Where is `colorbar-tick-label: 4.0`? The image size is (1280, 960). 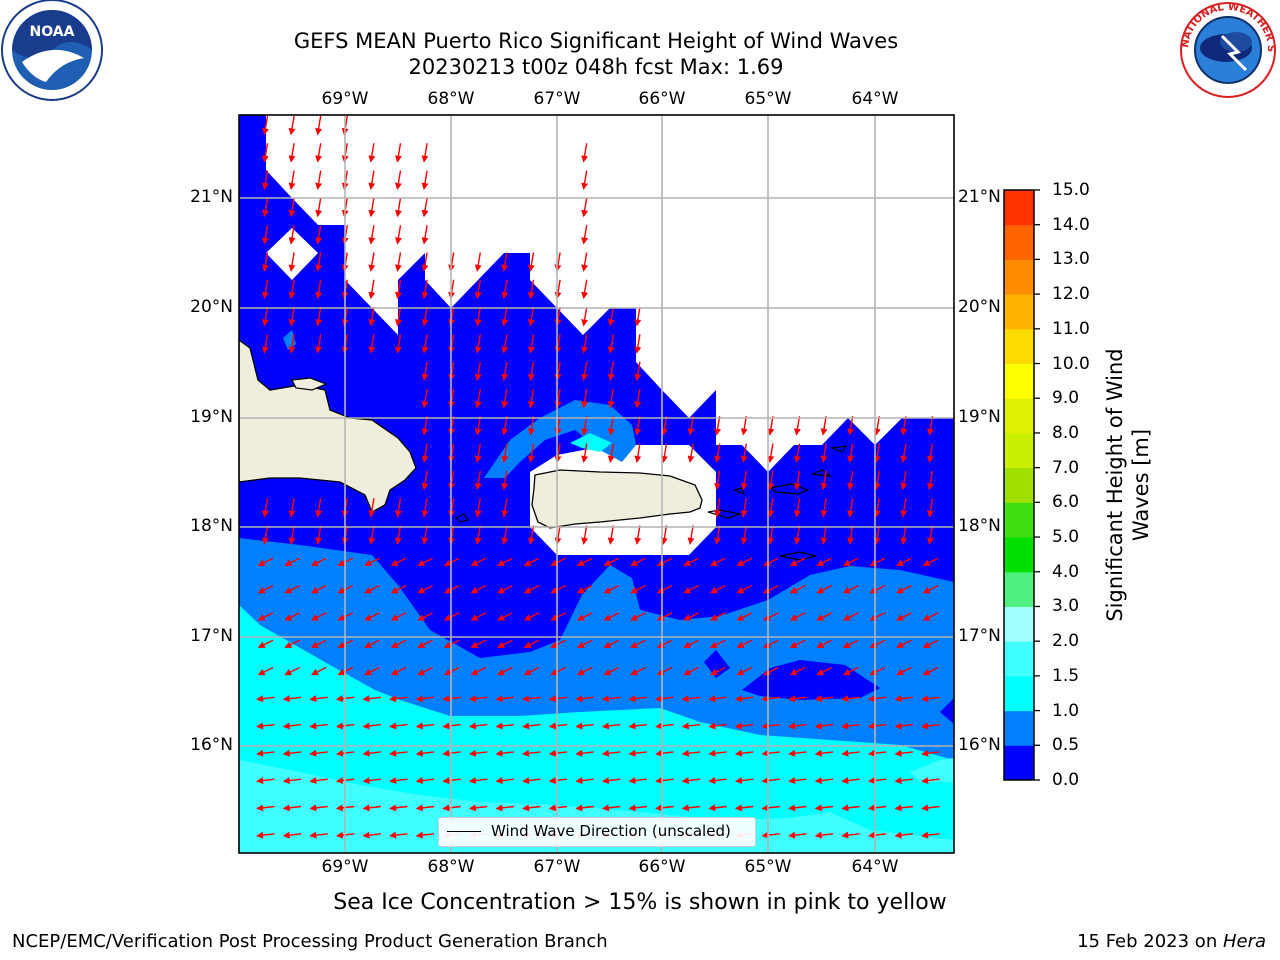 colorbar-tick-label: 4.0 is located at coordinates (1066, 571).